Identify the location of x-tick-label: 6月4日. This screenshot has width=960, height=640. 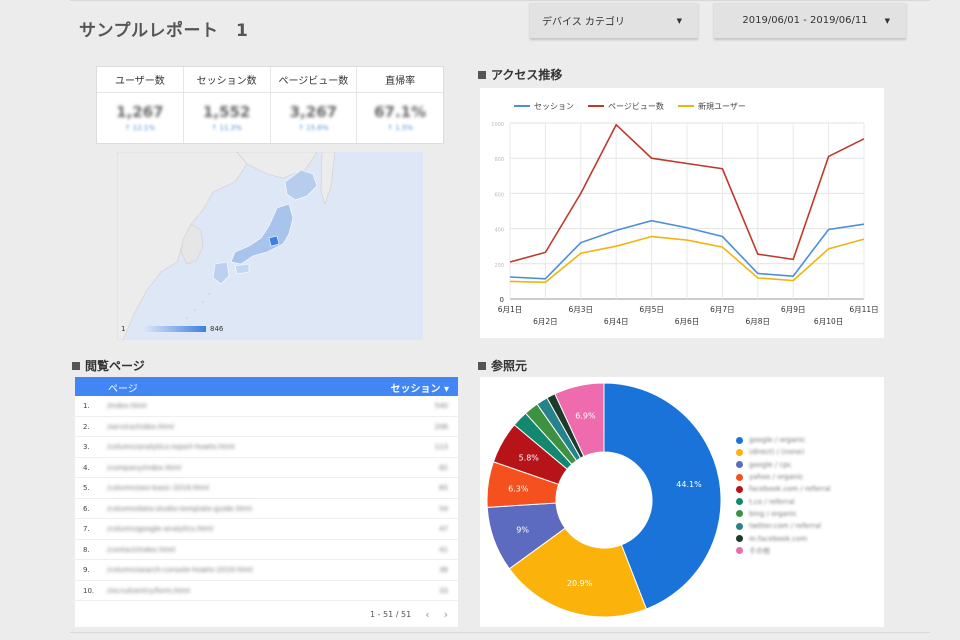
(616, 321).